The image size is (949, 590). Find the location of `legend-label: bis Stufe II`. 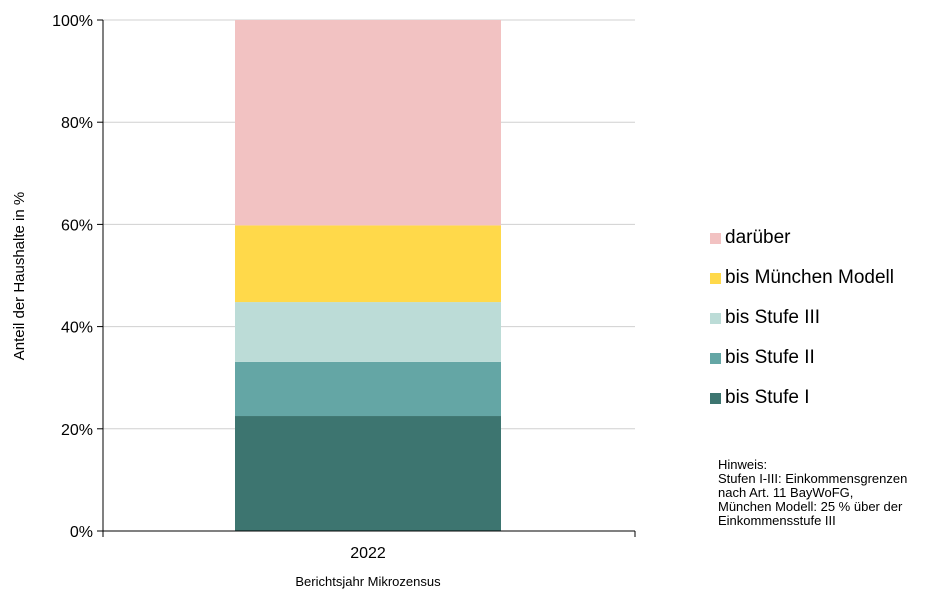

legend-label: bis Stufe II is located at coordinates (770, 357).